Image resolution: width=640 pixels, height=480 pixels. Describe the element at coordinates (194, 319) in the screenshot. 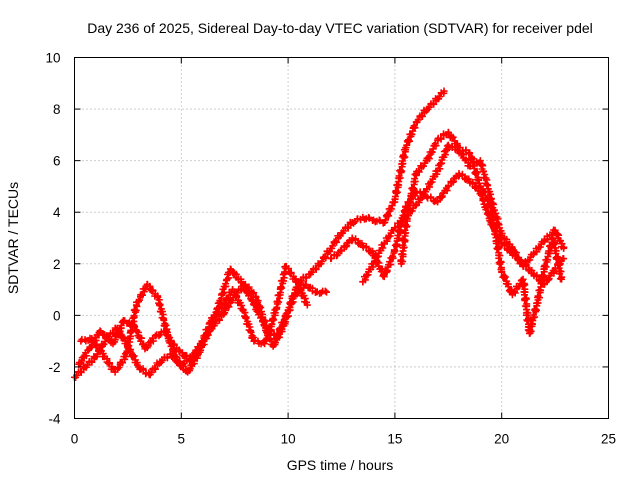

I see `series-track-c` at that location.